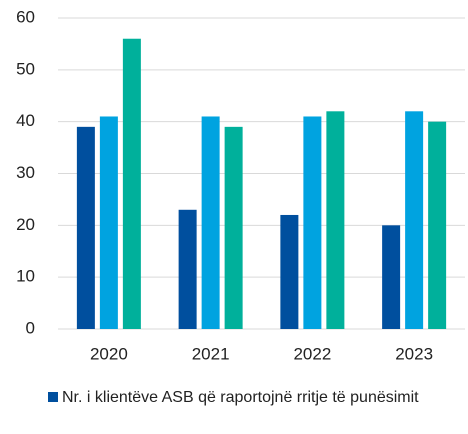 The width and height of the screenshot is (468, 434). Describe the element at coordinates (25, 68) in the screenshot. I see `y-tick-label: 50` at that location.